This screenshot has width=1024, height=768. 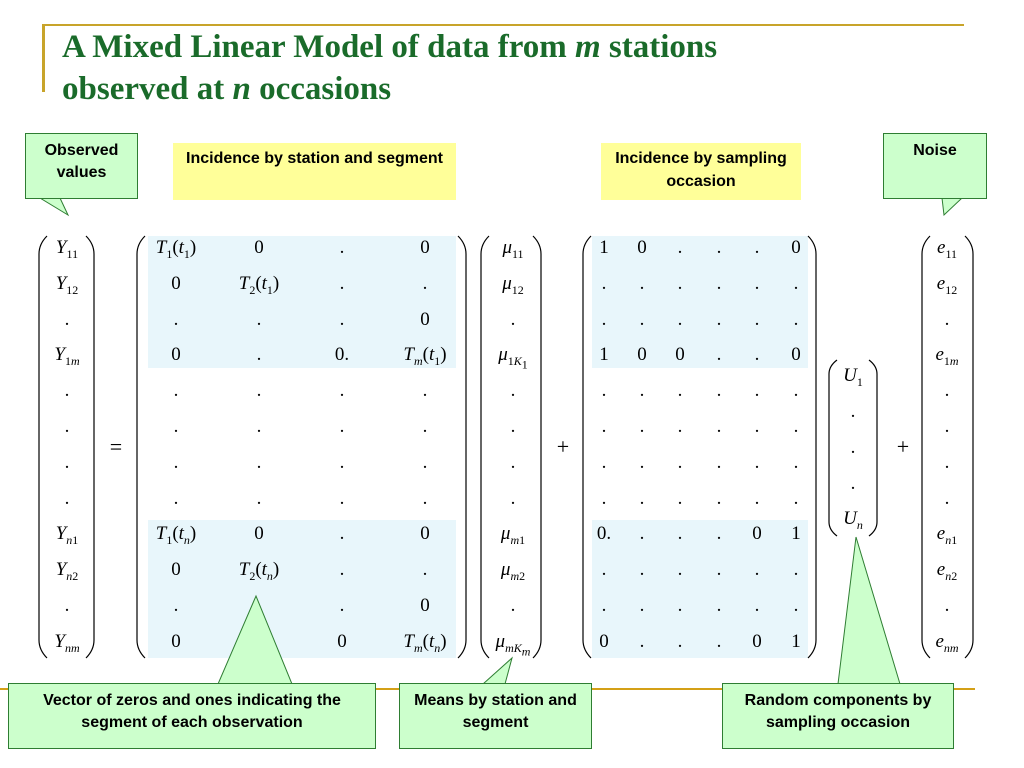 What do you see at coordinates (342, 354) in the screenshot?
I see `matrix-cell: 0.` at bounding box center [342, 354].